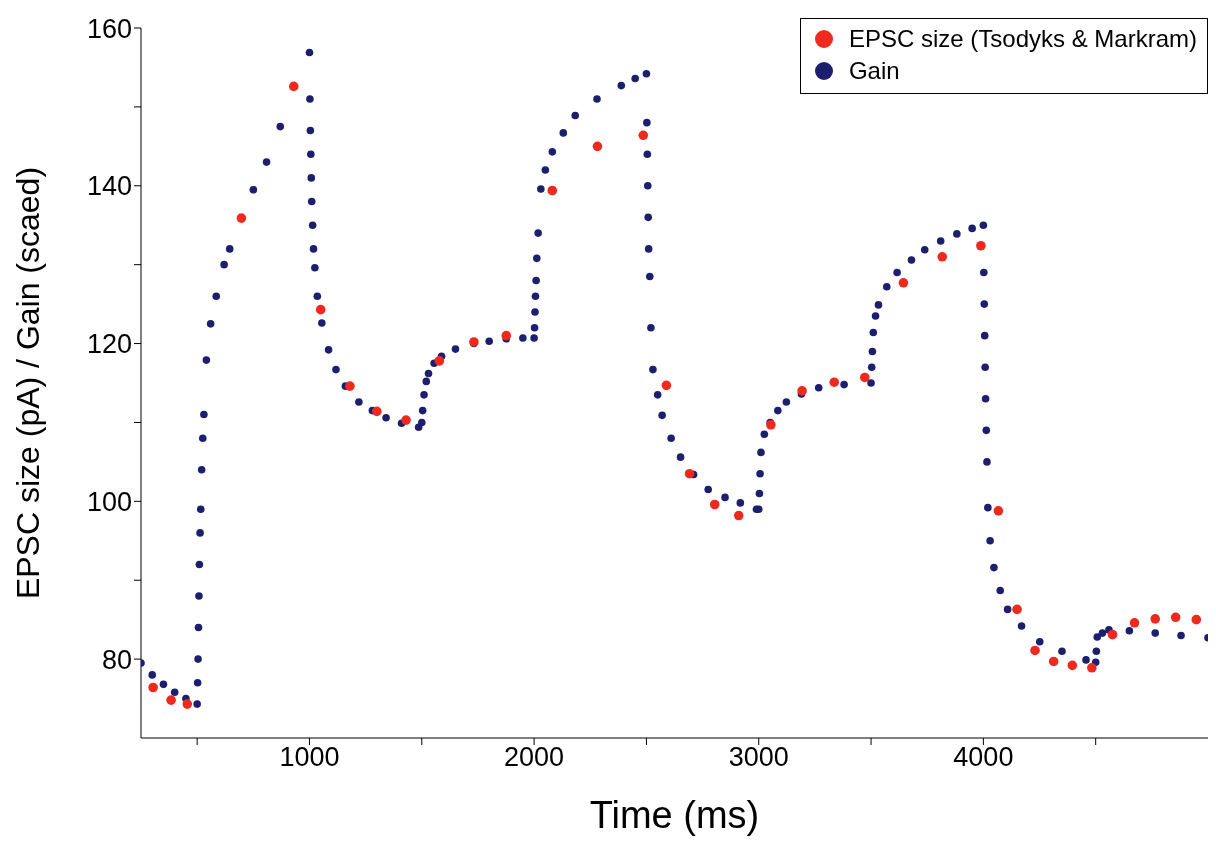  Describe the element at coordinates (674, 815) in the screenshot. I see `x-axis-title: Time (ms)` at that location.